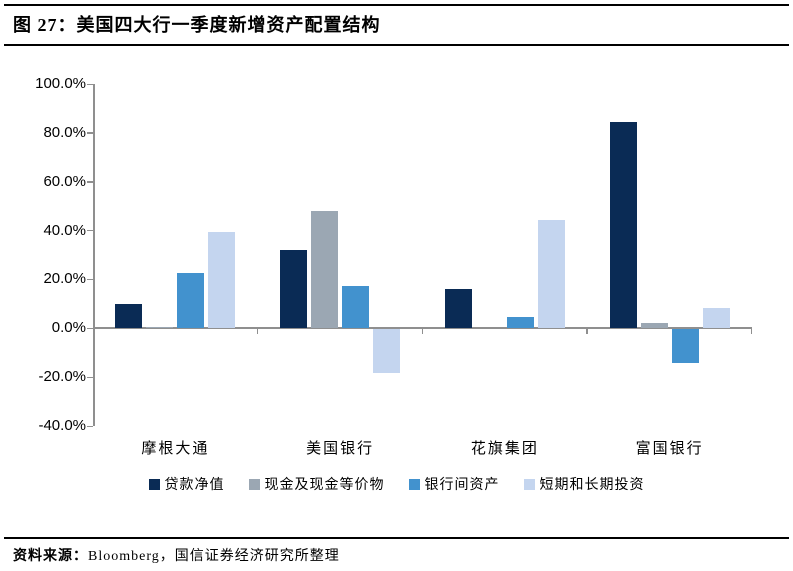  What do you see at coordinates (396, 484) in the screenshot?
I see `chart-legend: 贷款净值 现金及现金等价物 银行间资产 短期和长期投资` at bounding box center [396, 484].